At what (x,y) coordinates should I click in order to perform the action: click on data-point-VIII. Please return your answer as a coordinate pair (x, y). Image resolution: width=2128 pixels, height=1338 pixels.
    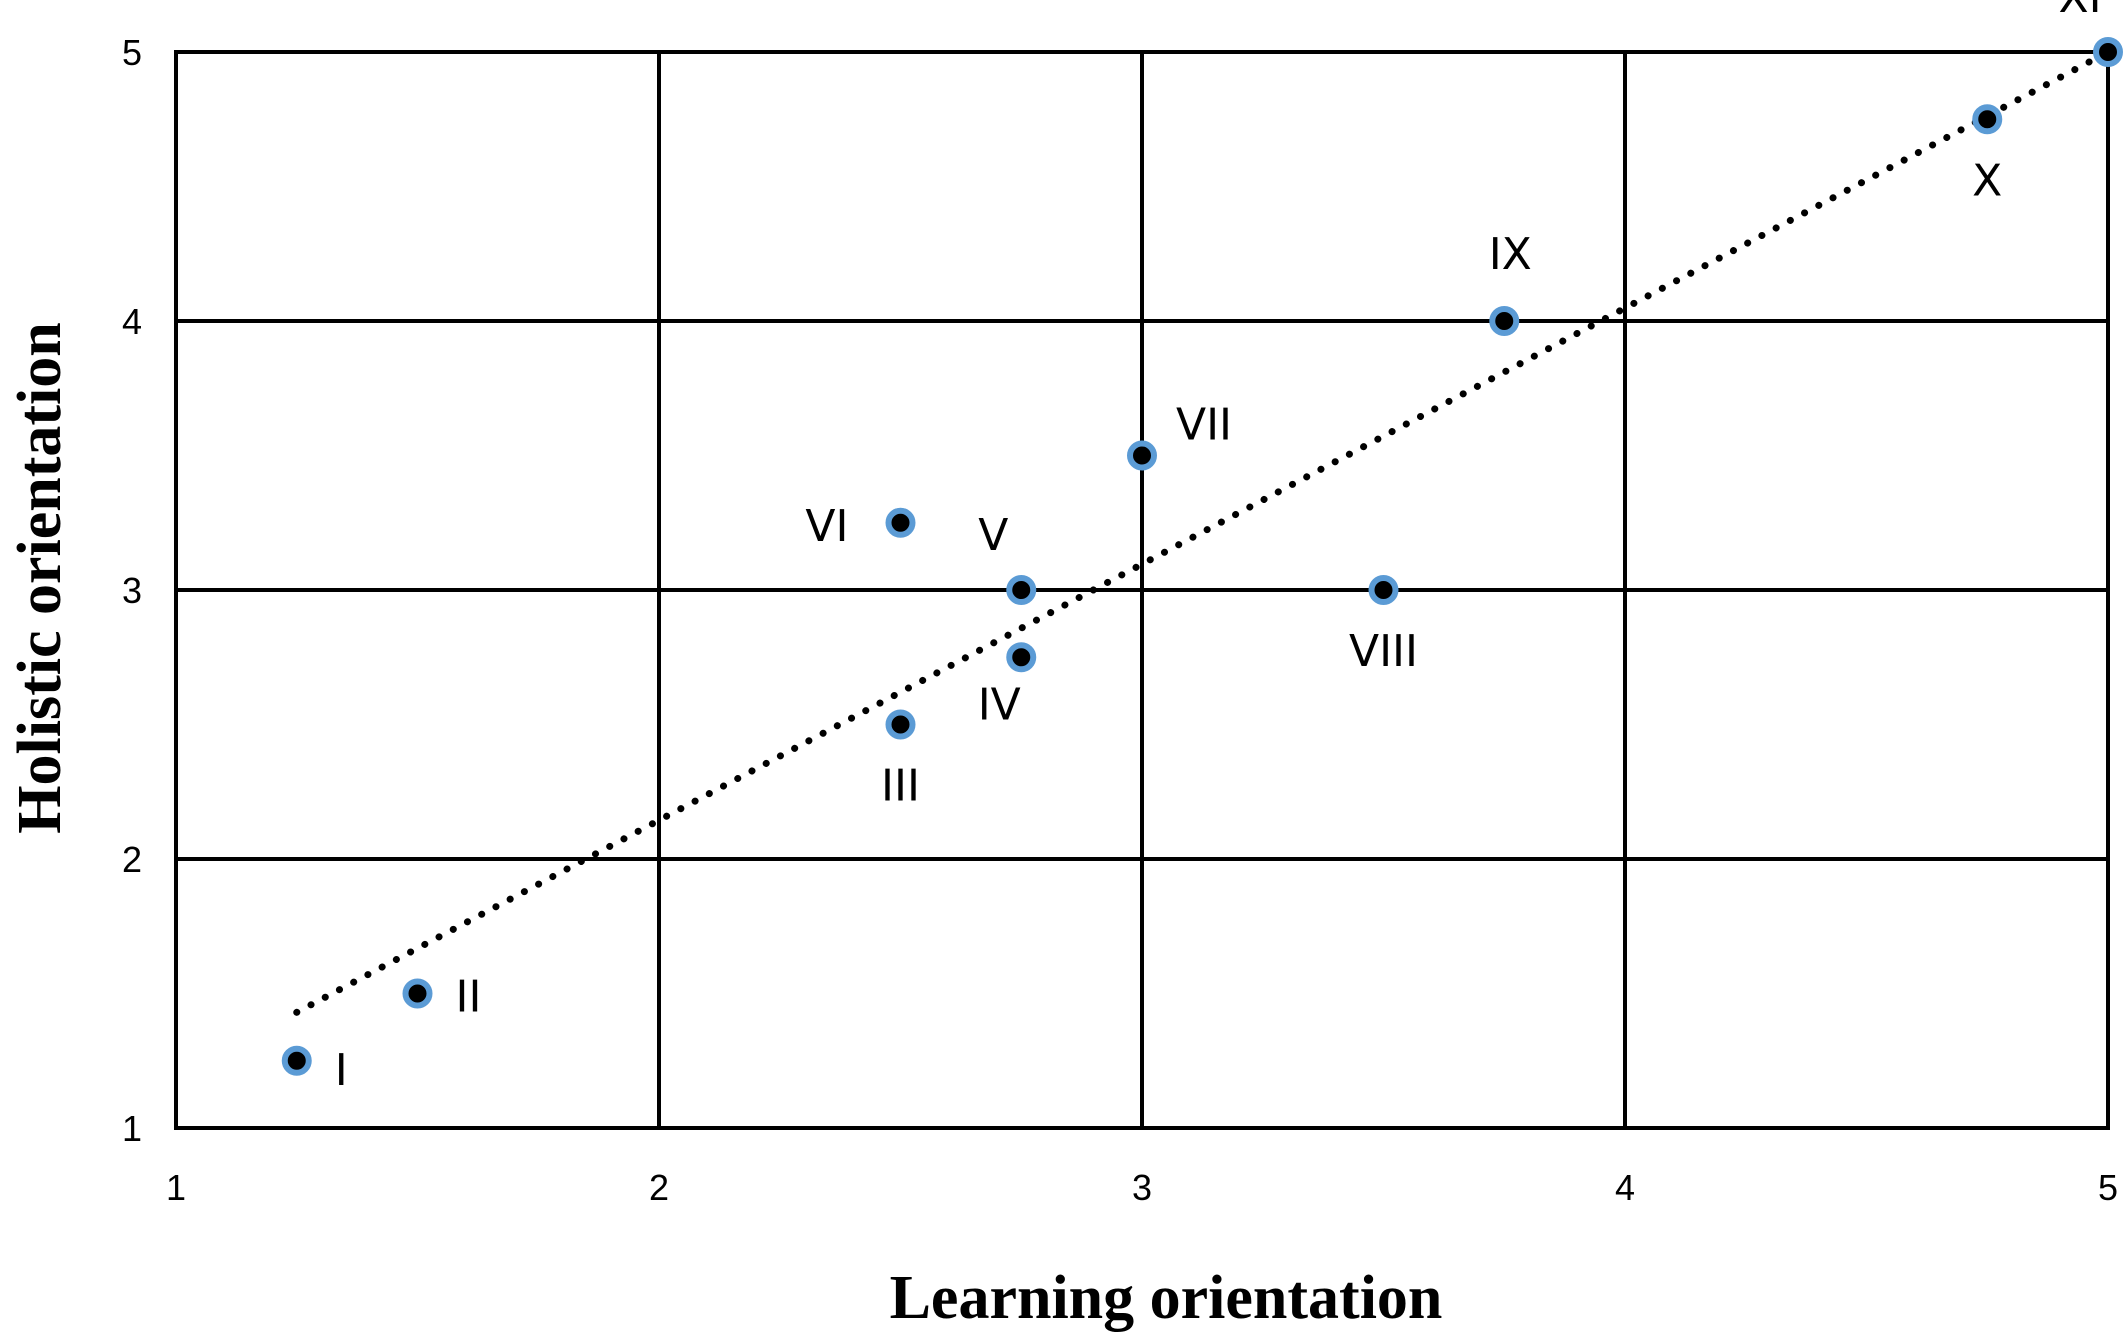
    Looking at the image, I should click on (1383, 590).